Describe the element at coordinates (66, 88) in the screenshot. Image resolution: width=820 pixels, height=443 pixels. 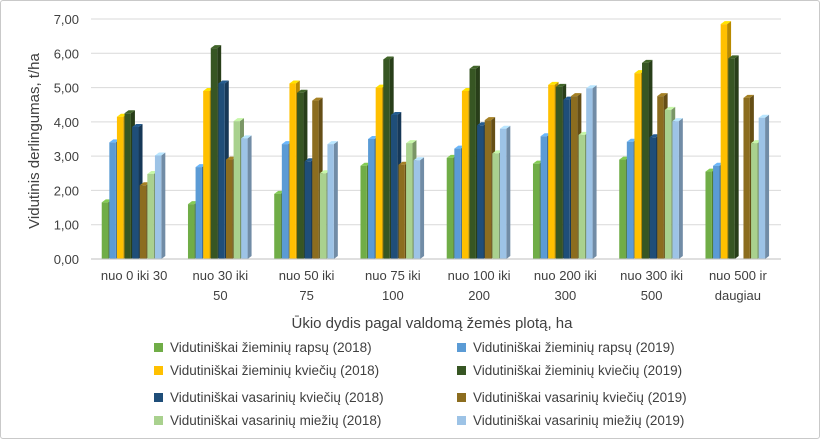
I see `y-tick-label: 5,00` at that location.